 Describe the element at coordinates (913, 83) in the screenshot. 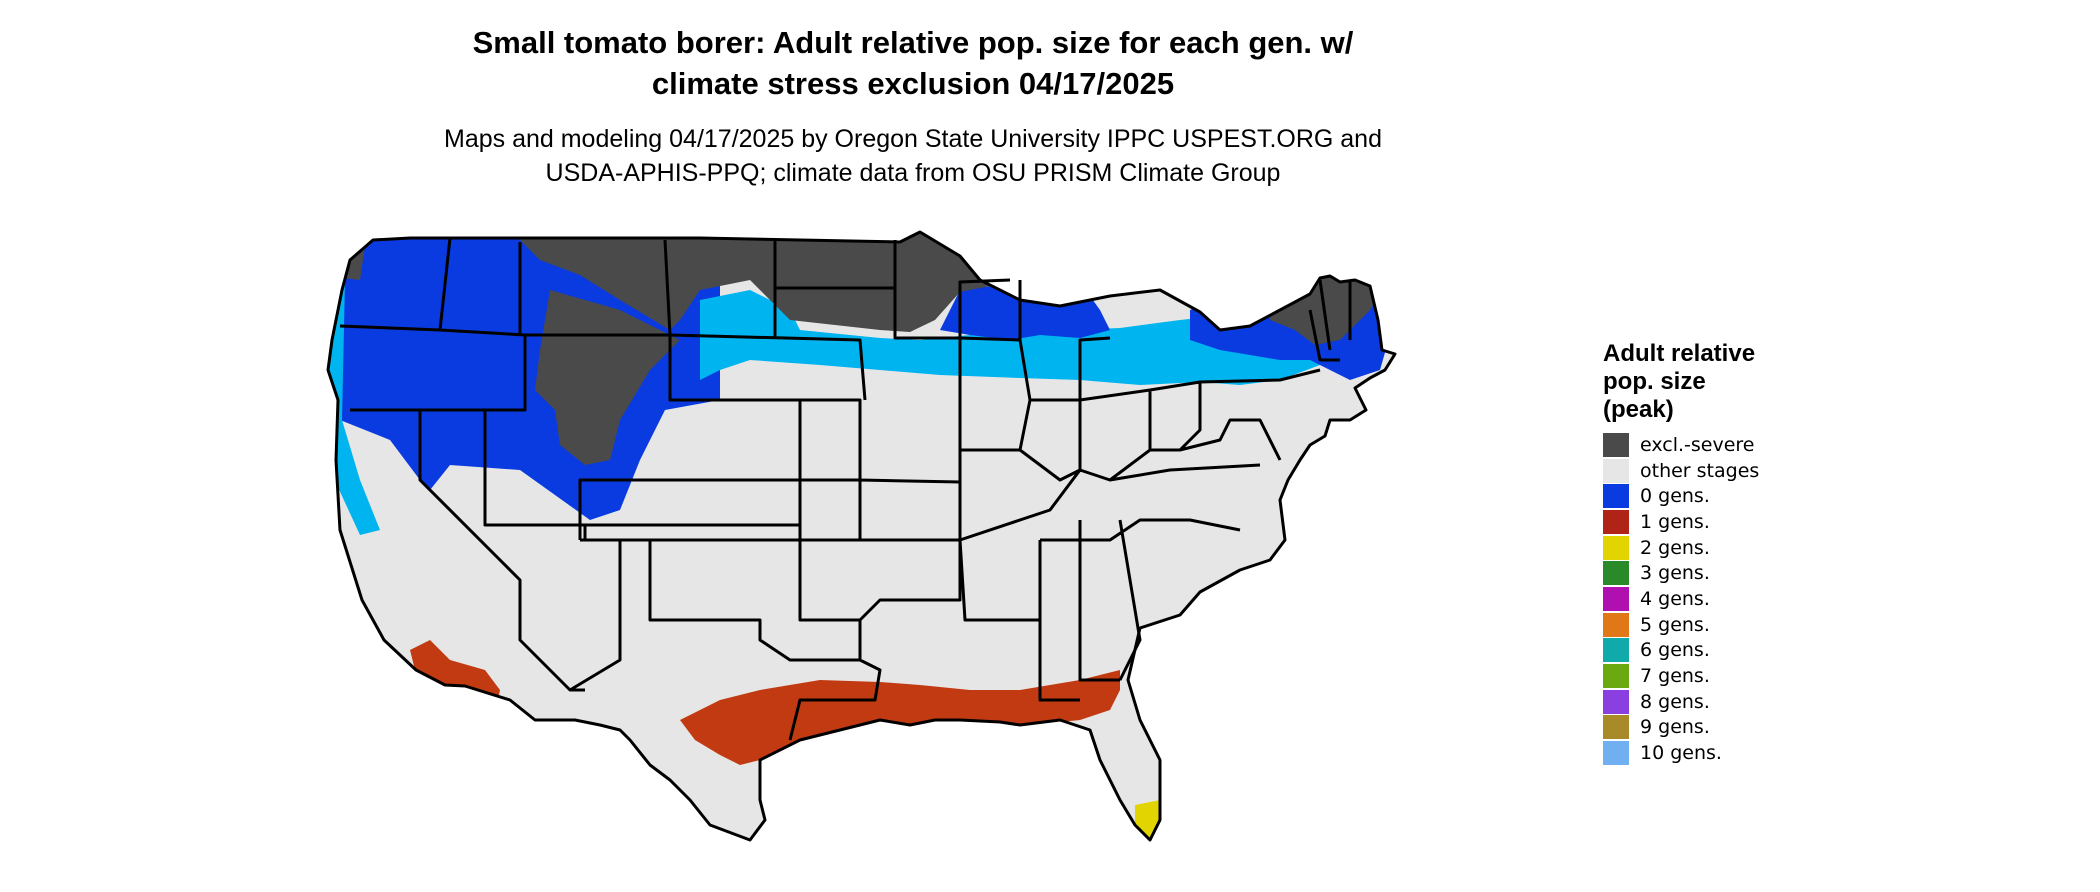

I see `title-line-2: climate stress exclusion 04/17/2025` at that location.